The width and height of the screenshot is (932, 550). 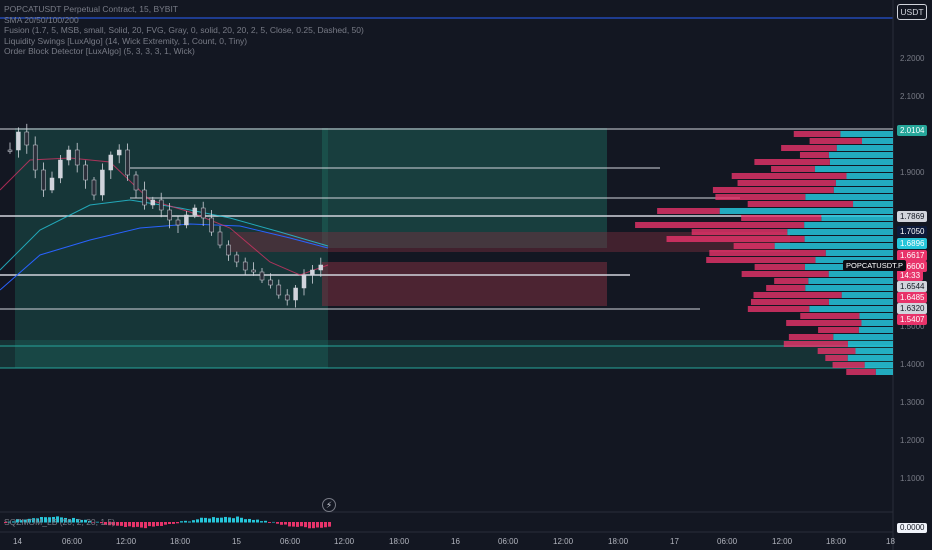 What do you see at coordinates (464, 188) in the screenshot?
I see `order-block-bull-zone-right` at bounding box center [464, 188].